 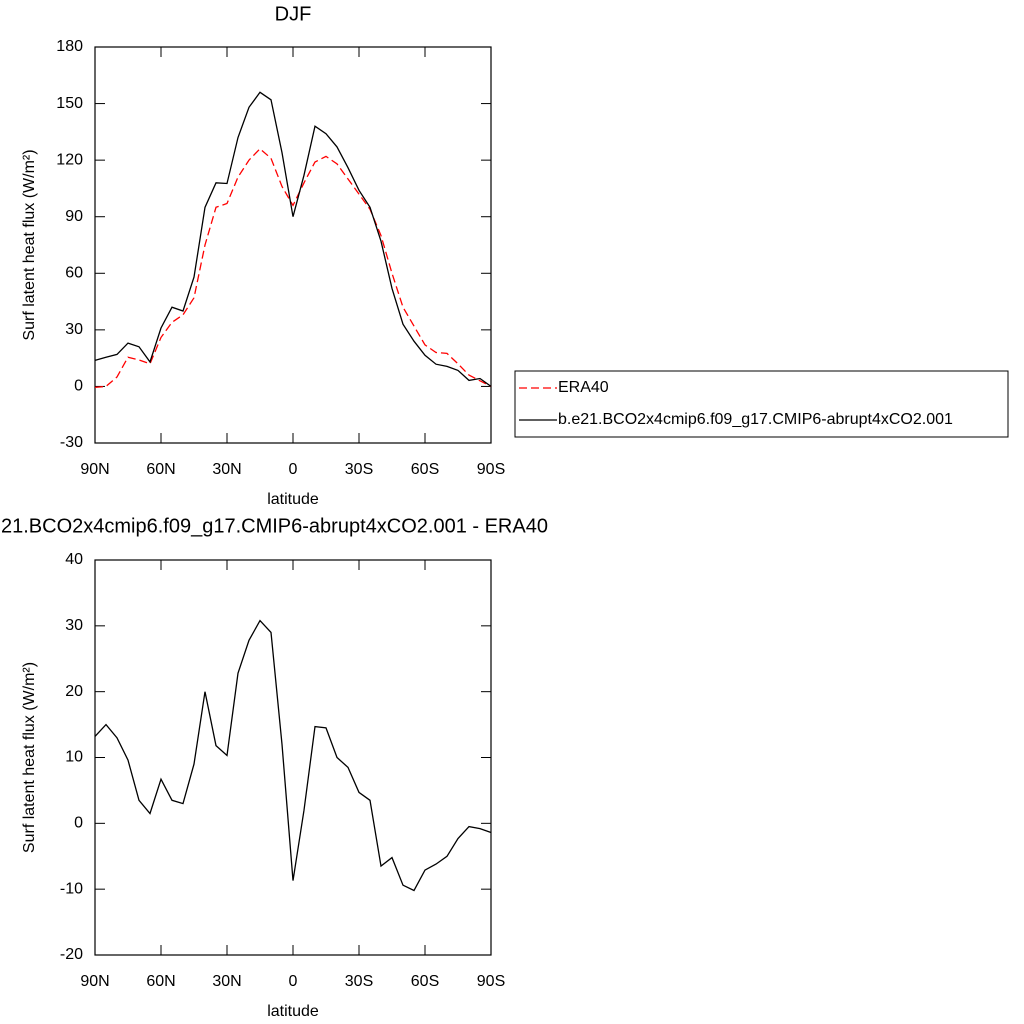 I want to click on y-tick-label: -10, so click(x=71, y=888).